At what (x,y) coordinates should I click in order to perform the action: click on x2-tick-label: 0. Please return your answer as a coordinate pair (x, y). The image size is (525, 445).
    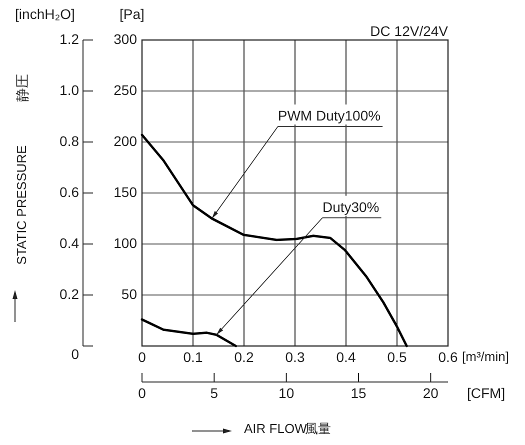
    Looking at the image, I should click on (142, 392).